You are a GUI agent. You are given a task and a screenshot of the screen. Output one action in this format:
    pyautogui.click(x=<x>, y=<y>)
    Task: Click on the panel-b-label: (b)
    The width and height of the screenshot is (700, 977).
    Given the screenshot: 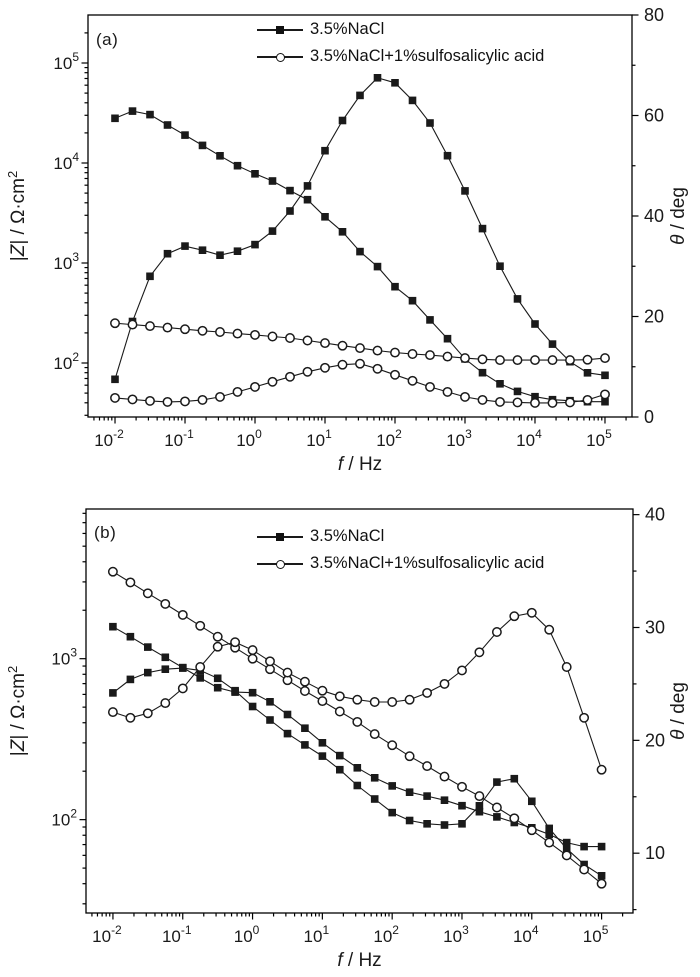 What is the action you would take?
    pyautogui.click(x=105, y=532)
    